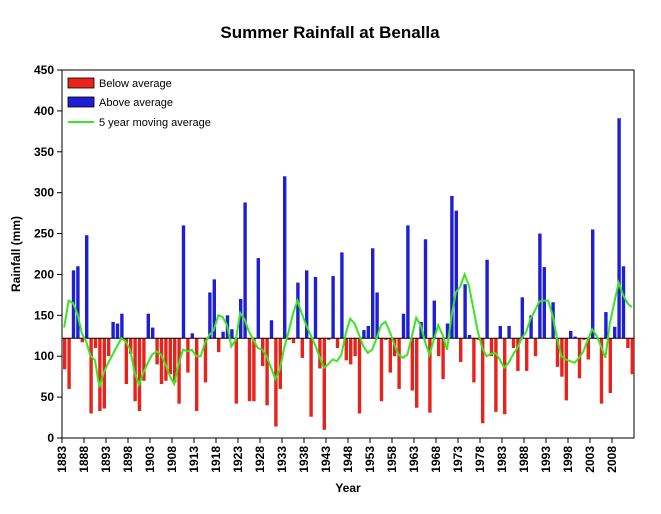 The width and height of the screenshot is (661, 514). What do you see at coordinates (544, 303) in the screenshot?
I see `bar-1992` at bounding box center [544, 303].